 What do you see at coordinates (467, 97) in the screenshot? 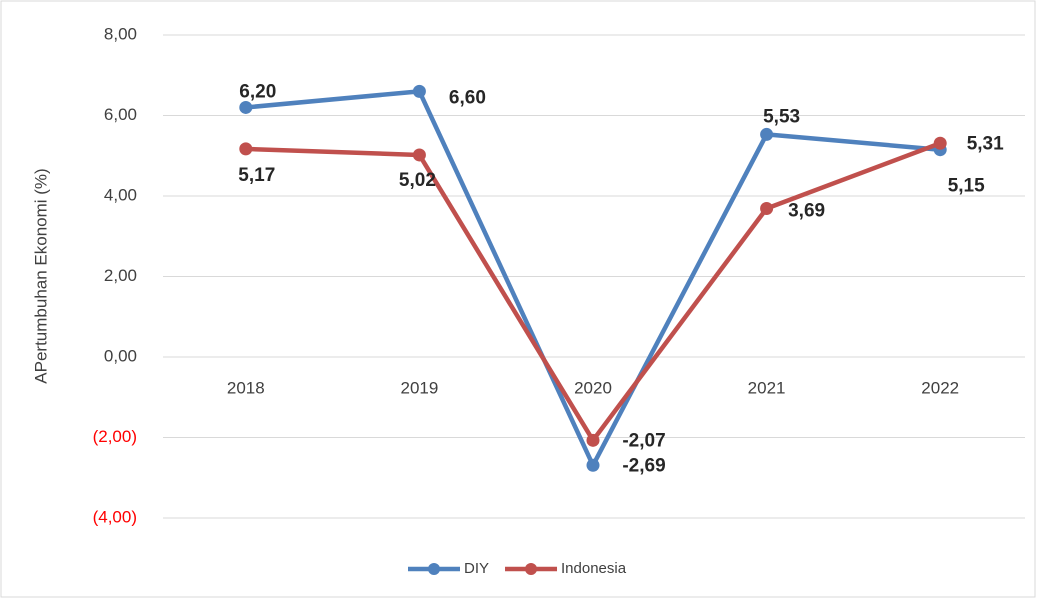
I see `data-label: 6,60` at bounding box center [467, 97].